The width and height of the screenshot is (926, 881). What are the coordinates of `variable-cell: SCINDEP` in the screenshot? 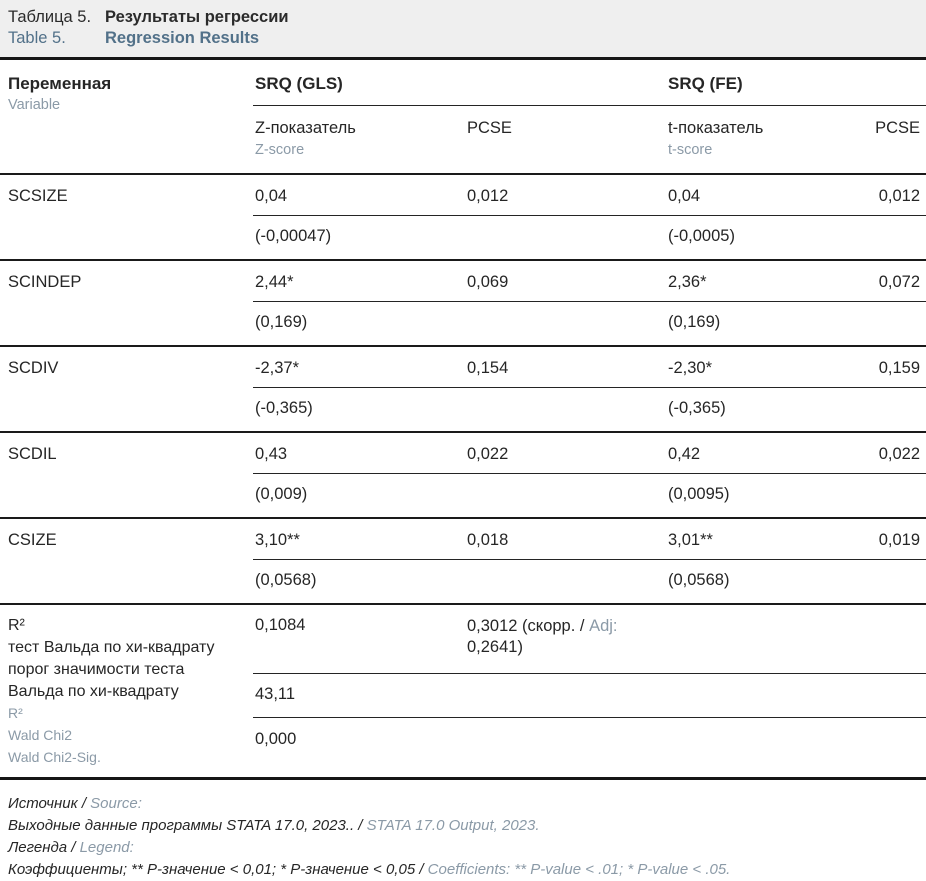 It's located at (126, 303).